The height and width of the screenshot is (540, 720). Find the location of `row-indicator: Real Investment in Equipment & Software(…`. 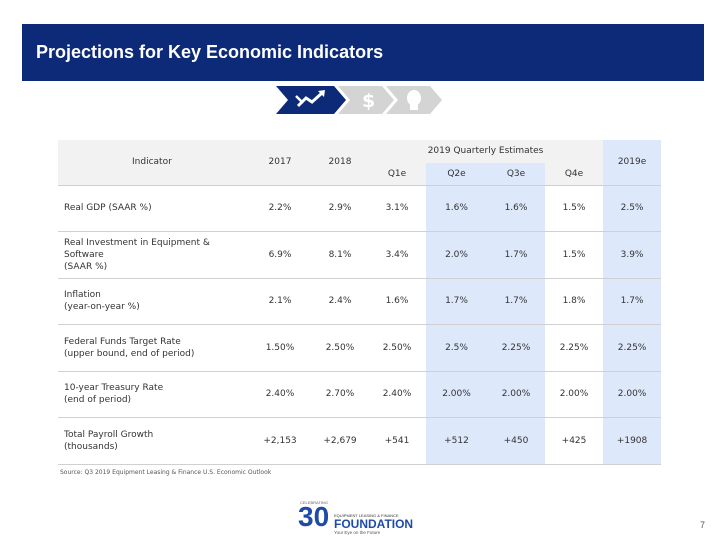

row-indicator: Real Investment in Equipment & Software(… is located at coordinates (153, 255).